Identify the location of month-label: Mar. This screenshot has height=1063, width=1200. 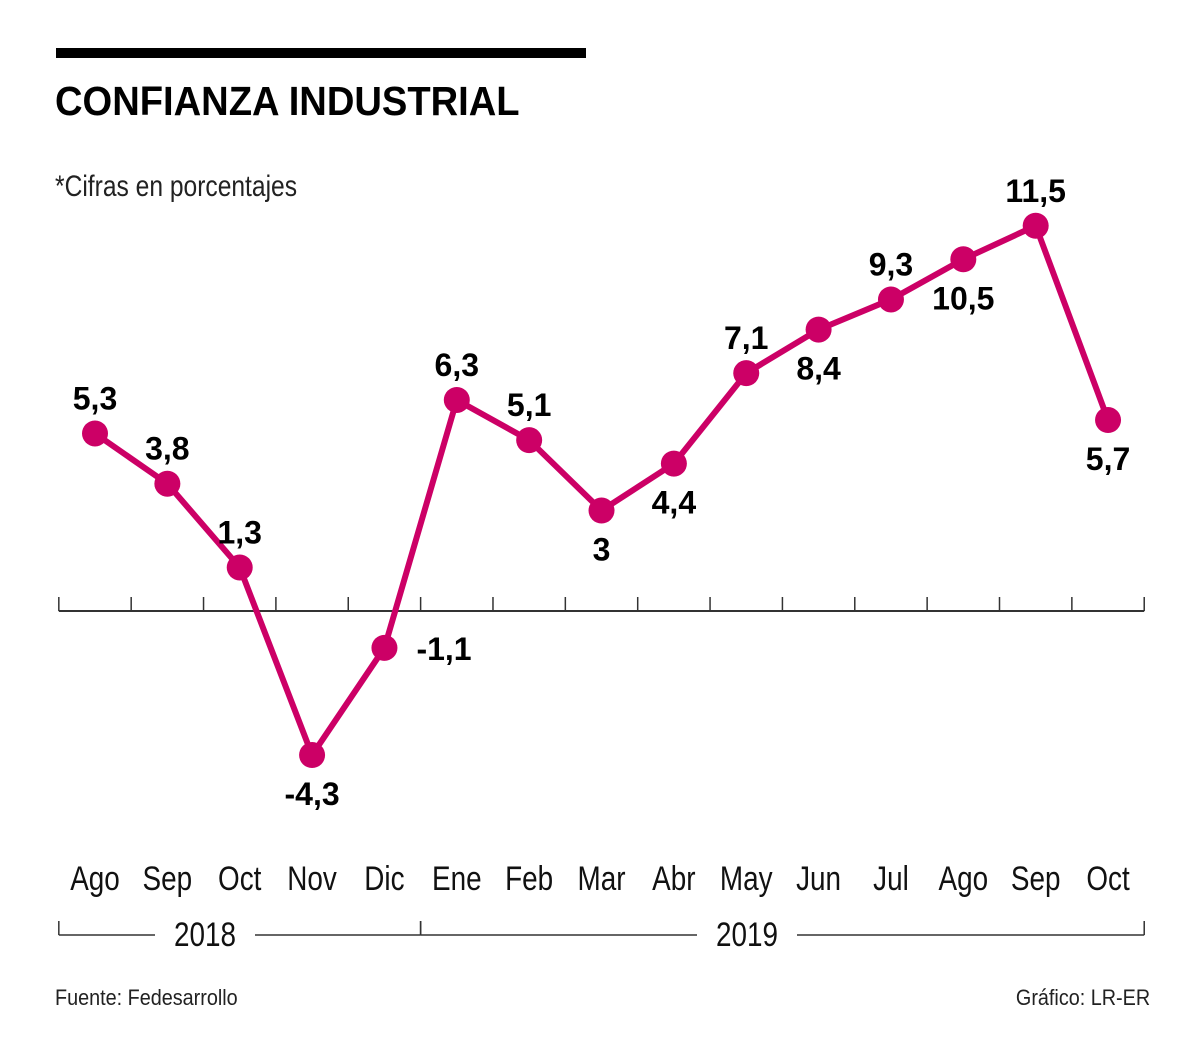
(602, 878).